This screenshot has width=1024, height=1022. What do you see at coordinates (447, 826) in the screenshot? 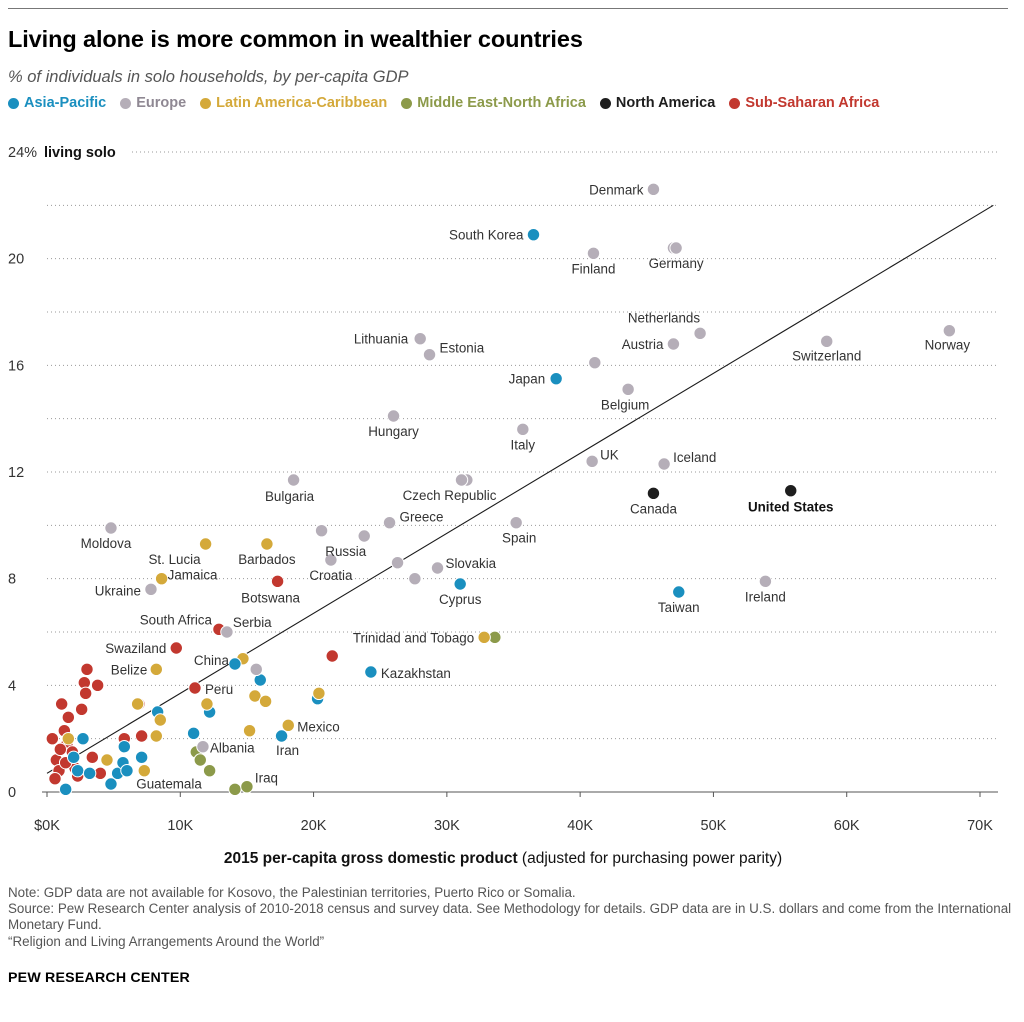
I see `x-tick-label: 30K` at bounding box center [447, 826].